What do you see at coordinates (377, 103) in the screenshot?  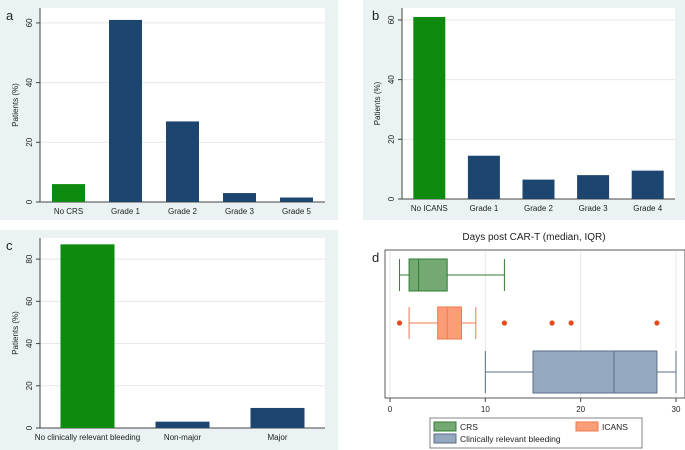 I see `panel-b-y-axis-title: Patients (%)` at bounding box center [377, 103].